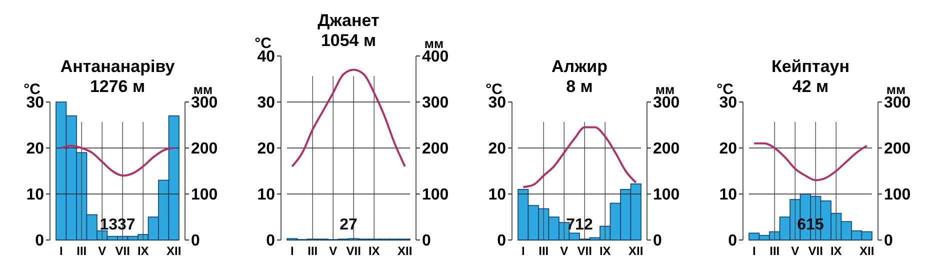 This screenshot has height=277, width=940. Describe the element at coordinates (810, 66) in the screenshot. I see `chart-title: Кейптаун` at that location.